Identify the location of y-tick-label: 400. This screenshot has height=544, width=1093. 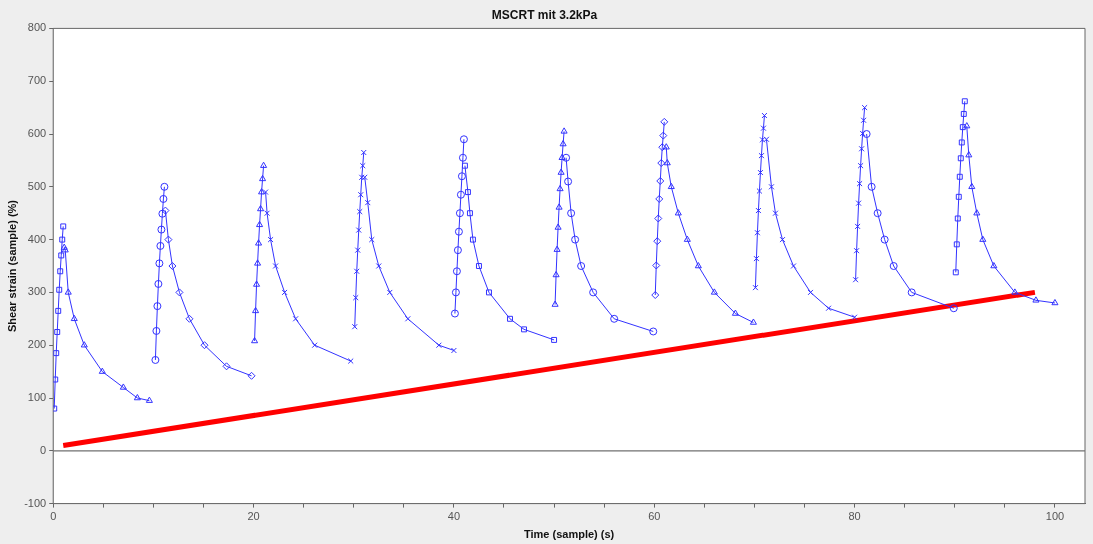
(37, 238).